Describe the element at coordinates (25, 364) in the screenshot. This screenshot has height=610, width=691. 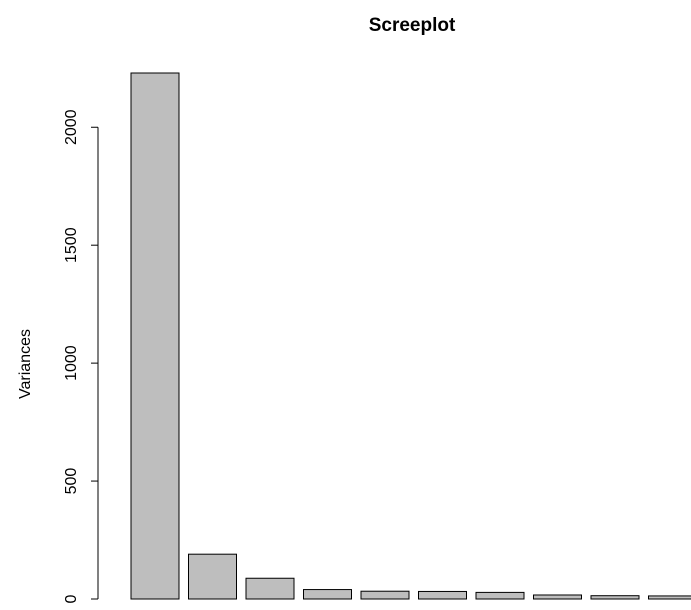
I see `y-axis-label: Variances` at that location.